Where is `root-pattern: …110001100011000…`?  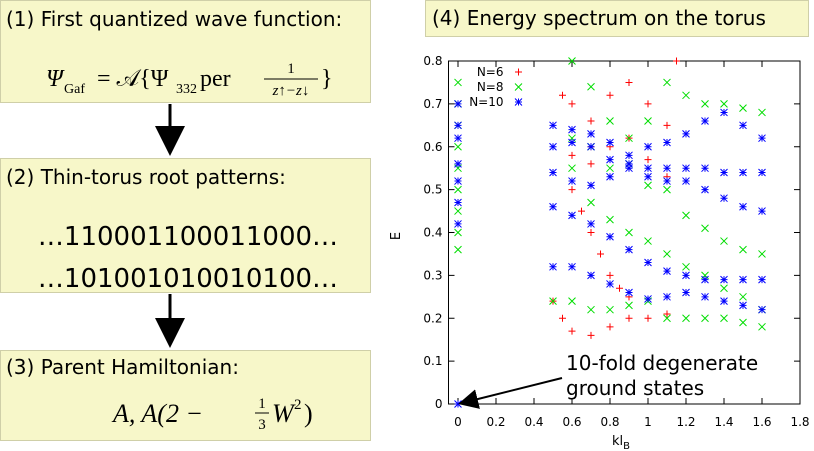
root-pattern: …110001100011000… is located at coordinates (188, 237).